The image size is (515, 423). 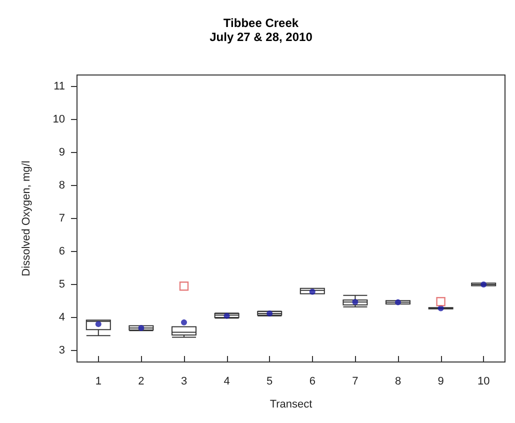 I want to click on x-tick-label: 3, so click(x=184, y=382).